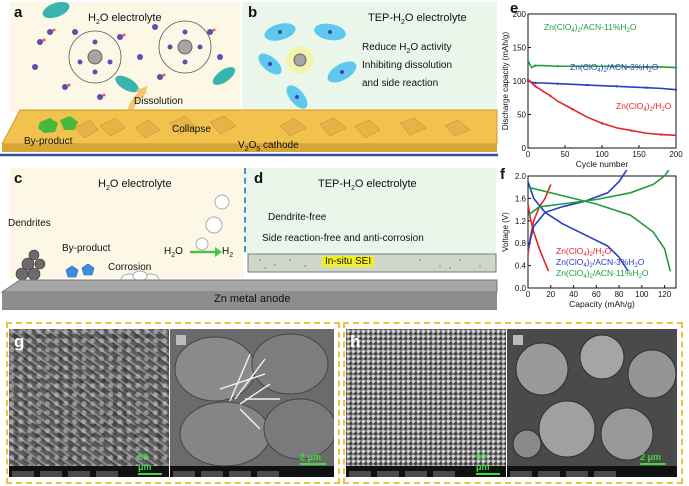  What do you see at coordinates (158, 101) in the screenshot?
I see `dissolution-label: Dissolution` at bounding box center [158, 101].